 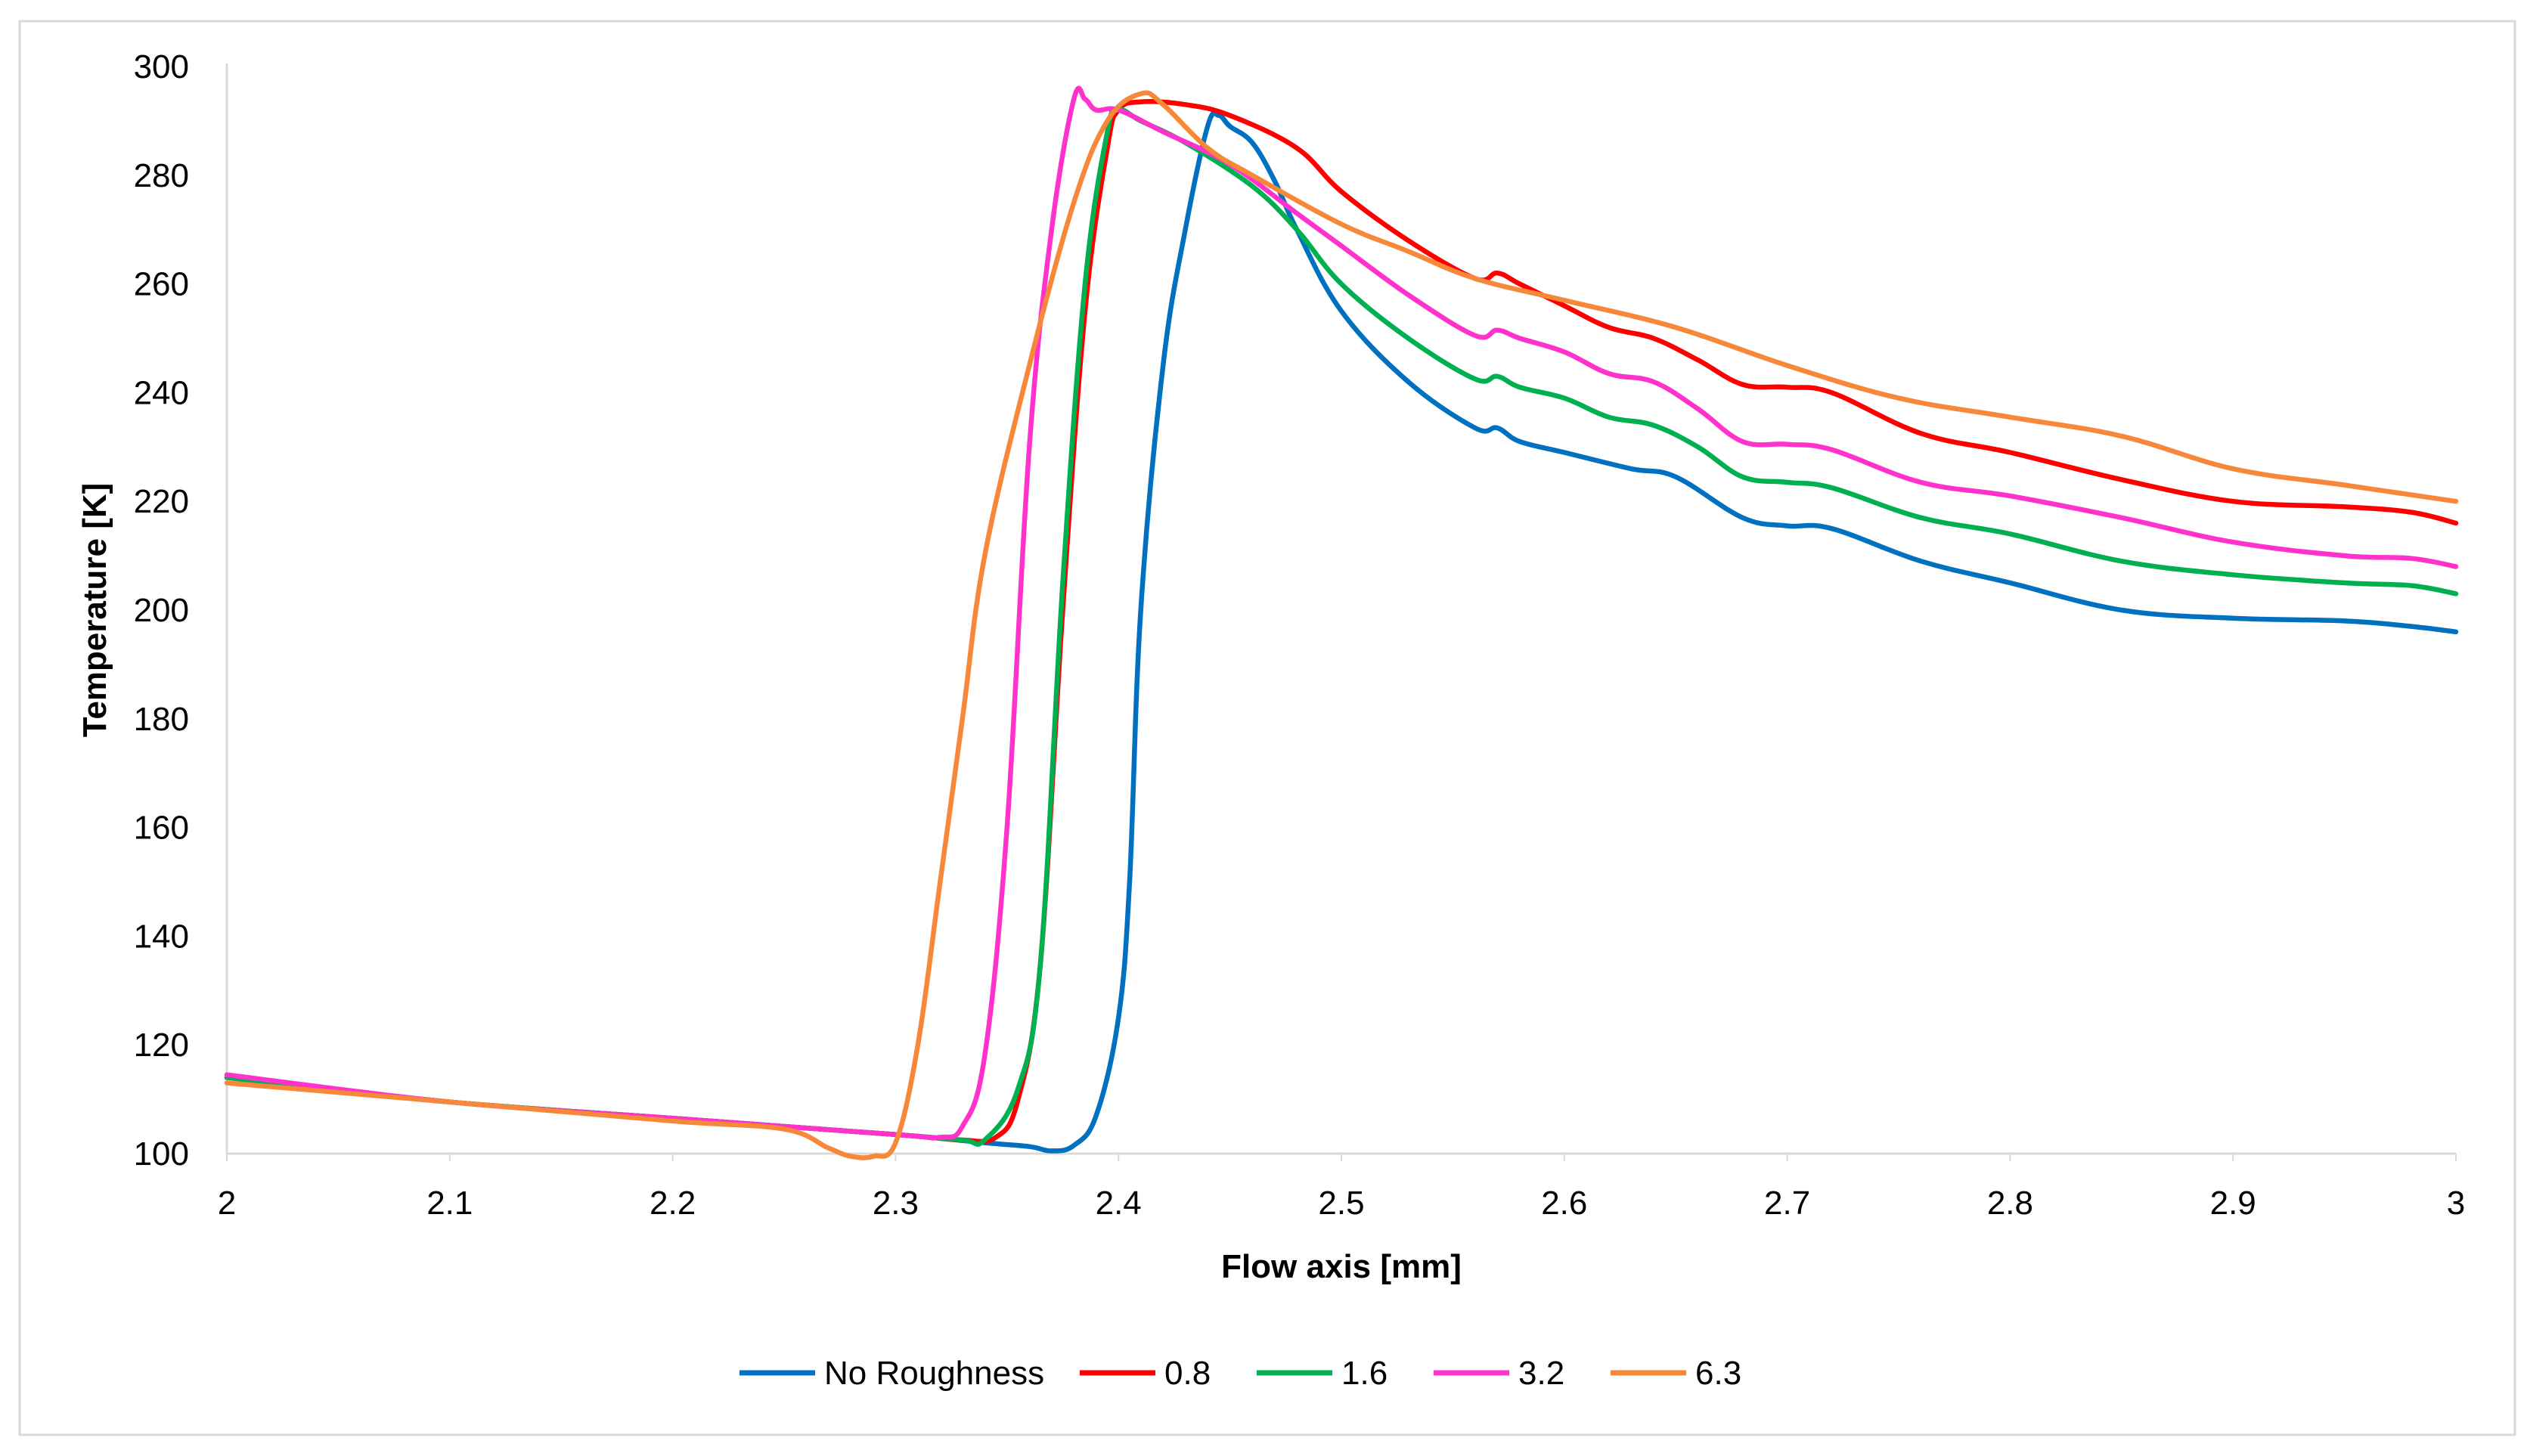 What do you see at coordinates (162, 501) in the screenshot?
I see `y-tick-label: 220` at bounding box center [162, 501].